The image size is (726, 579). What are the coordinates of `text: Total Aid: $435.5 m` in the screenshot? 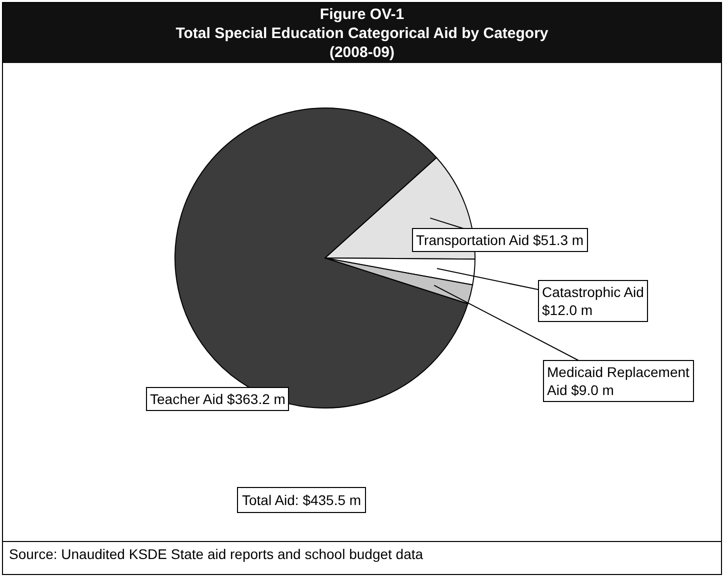 It's located at (302, 500).